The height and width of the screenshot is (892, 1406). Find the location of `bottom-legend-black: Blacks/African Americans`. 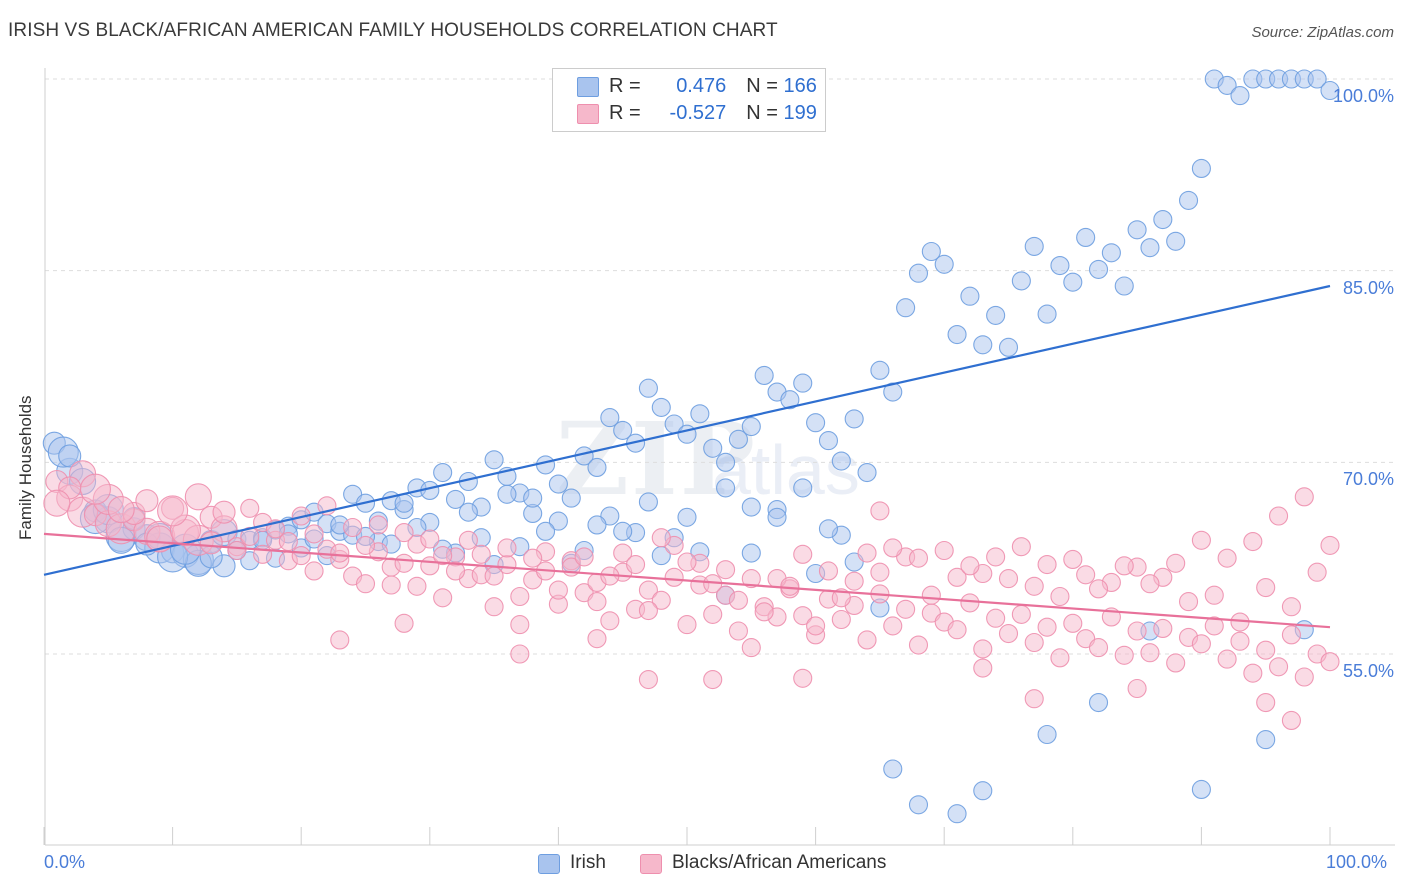

bottom-legend-black: Blacks/African Americans is located at coordinates (763, 863).